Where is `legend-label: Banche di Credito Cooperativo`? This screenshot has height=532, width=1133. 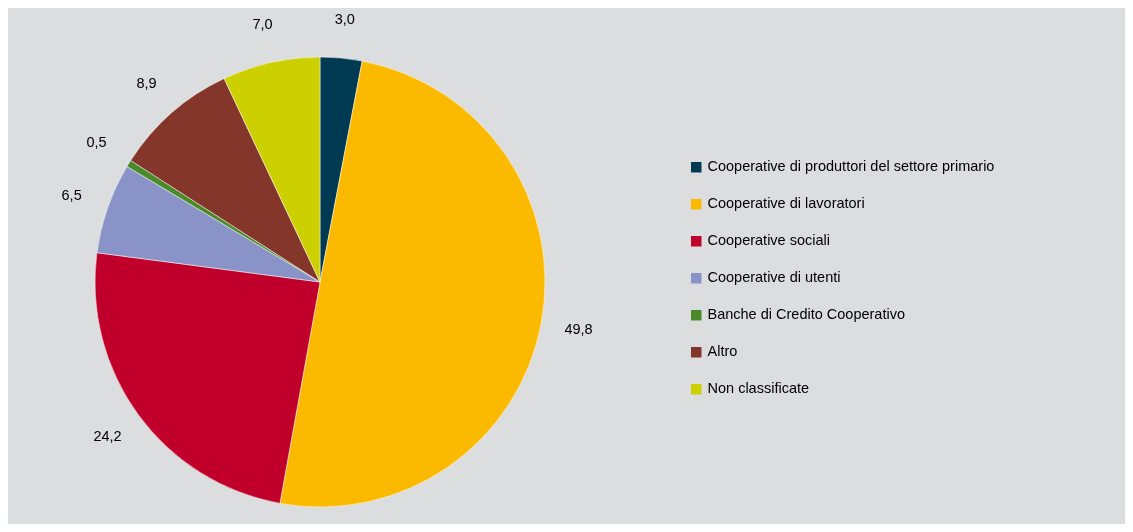 legend-label: Banche di Credito Cooperativo is located at coordinates (806, 314).